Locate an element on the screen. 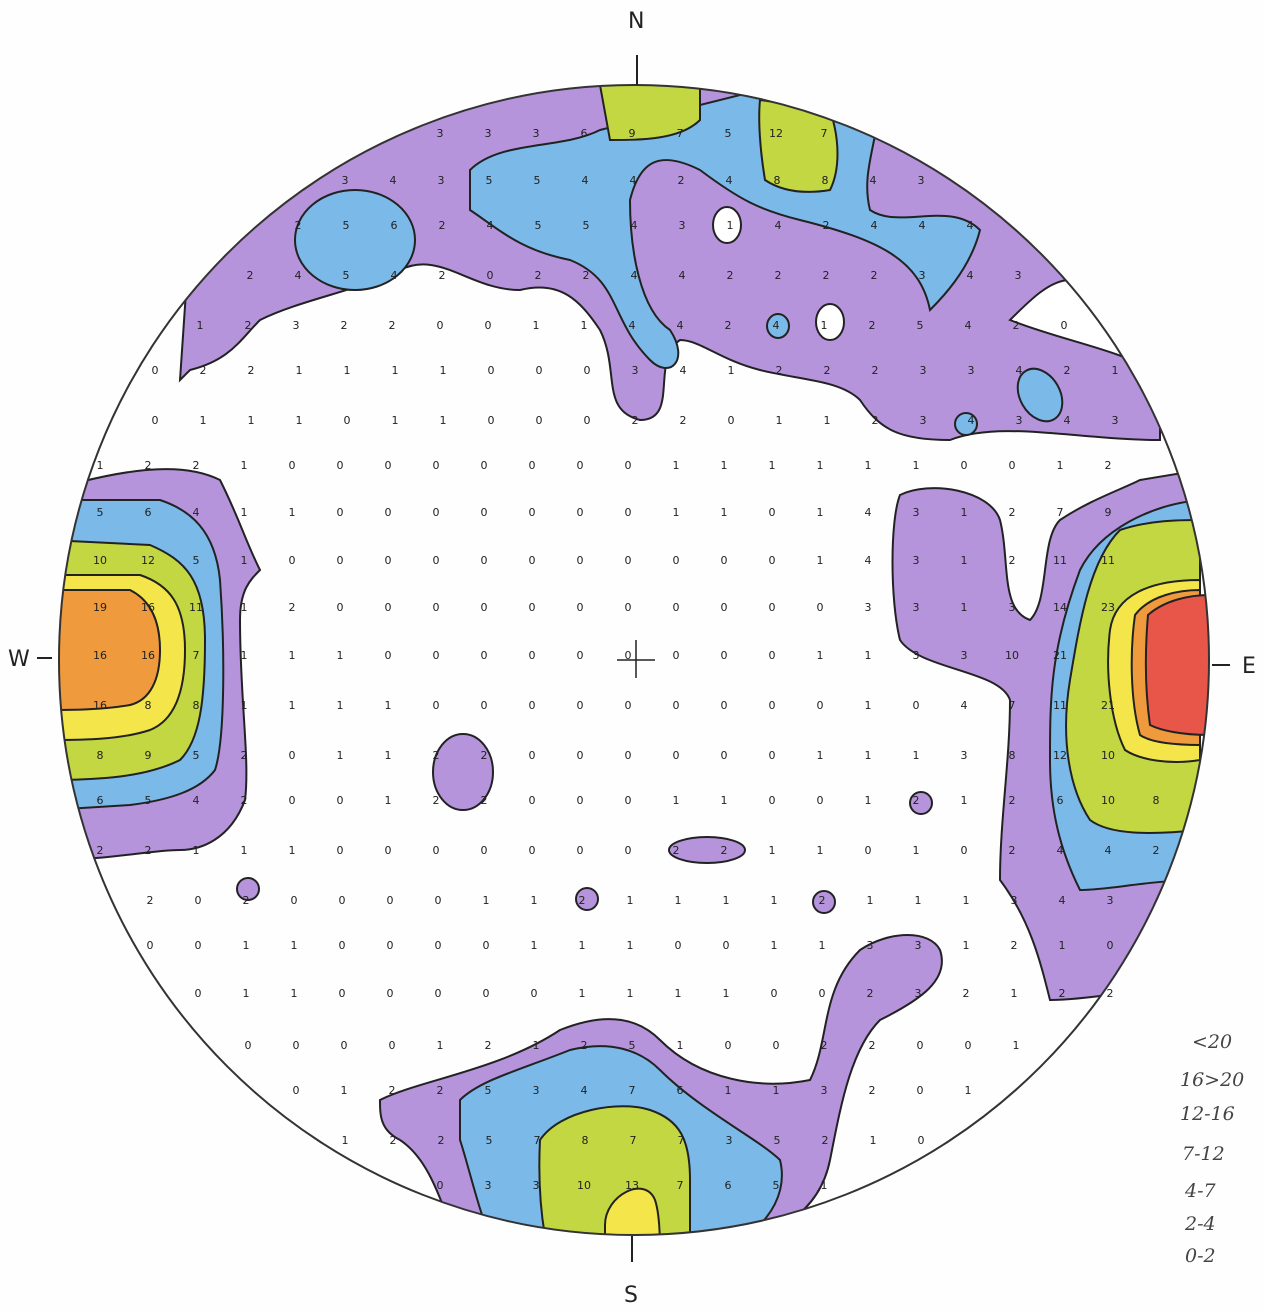 The image size is (1265, 1313). count-r4-c9: 4 is located at coordinates (632, 325).